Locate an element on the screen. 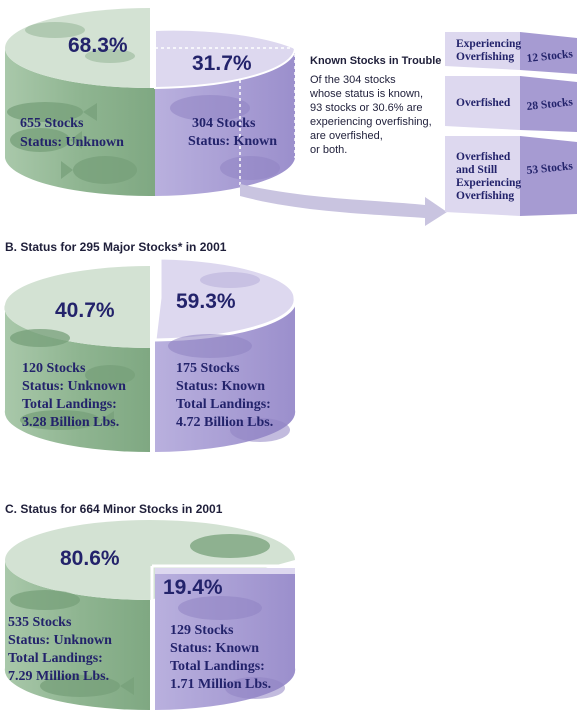 Image resolution: width=580 pixels, height=719 pixels. pie-c-known-line2: Status: Known is located at coordinates (214, 648).